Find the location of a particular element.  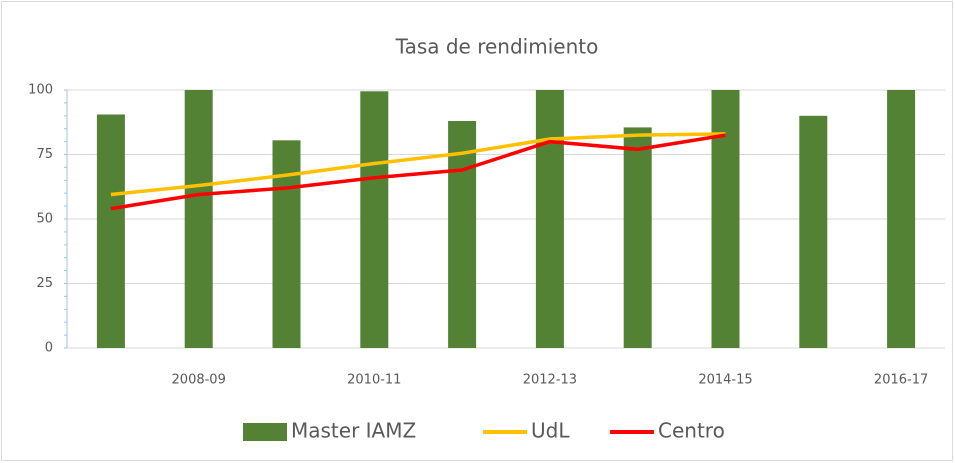

chart-title: Tasa de rendimiento is located at coordinates (497, 47).